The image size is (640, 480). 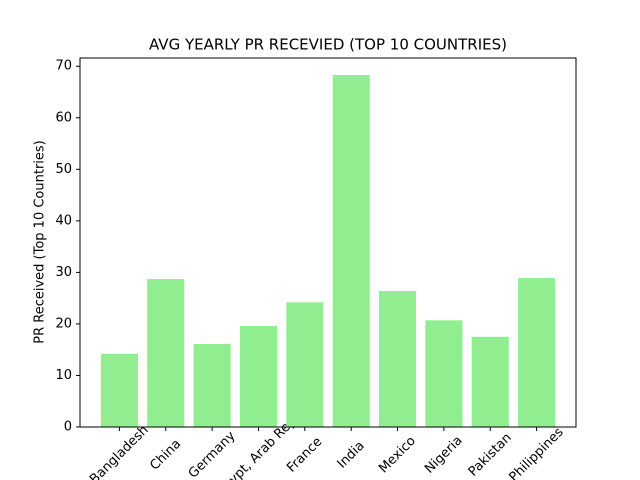 What do you see at coordinates (63, 66) in the screenshot?
I see `y-tick-label: 70` at bounding box center [63, 66].